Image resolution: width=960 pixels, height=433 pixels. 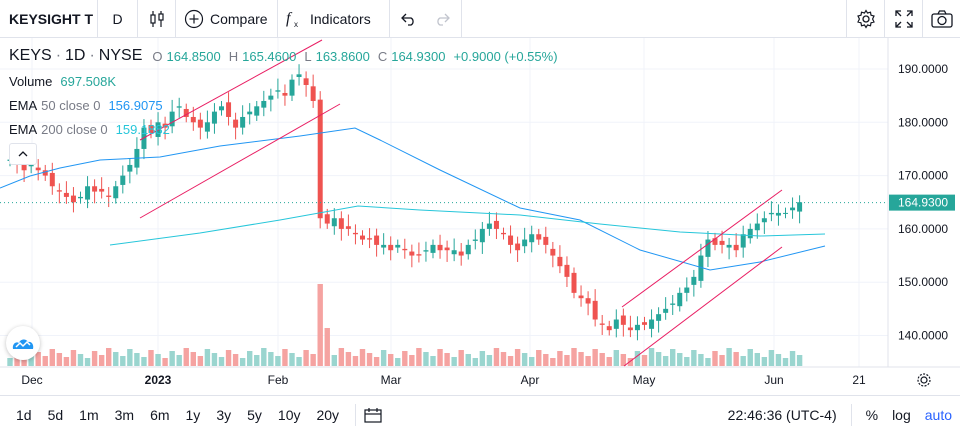 I want to click on log-toggle: log, so click(x=901, y=414).